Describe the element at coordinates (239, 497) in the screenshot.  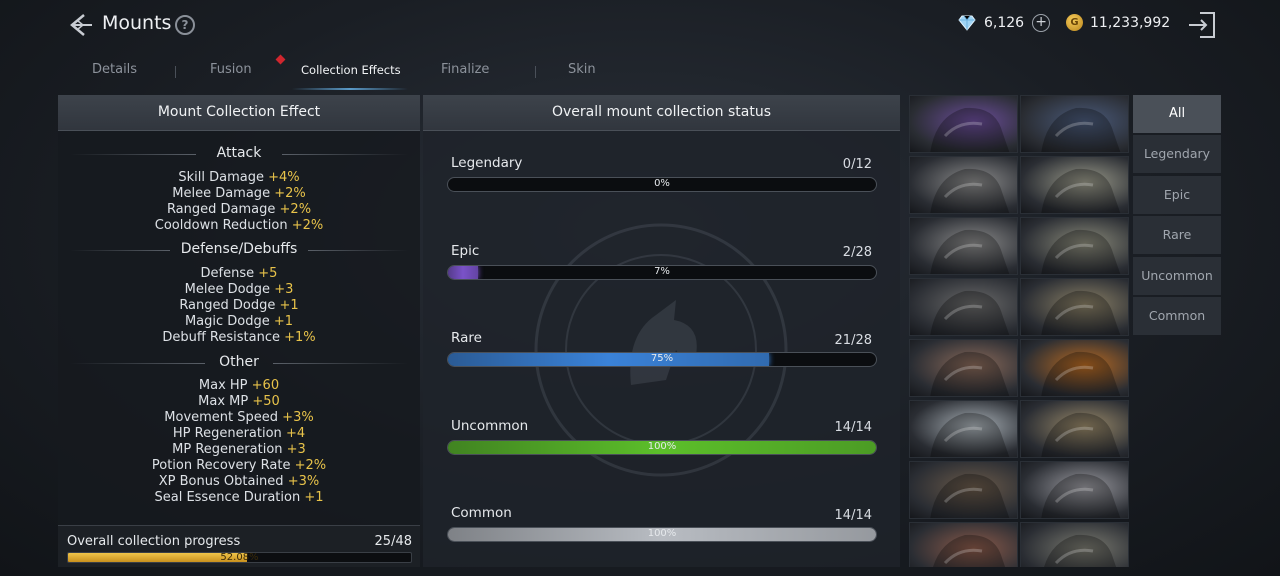
I see `effect-row: Seal Essence Duration +1` at that location.